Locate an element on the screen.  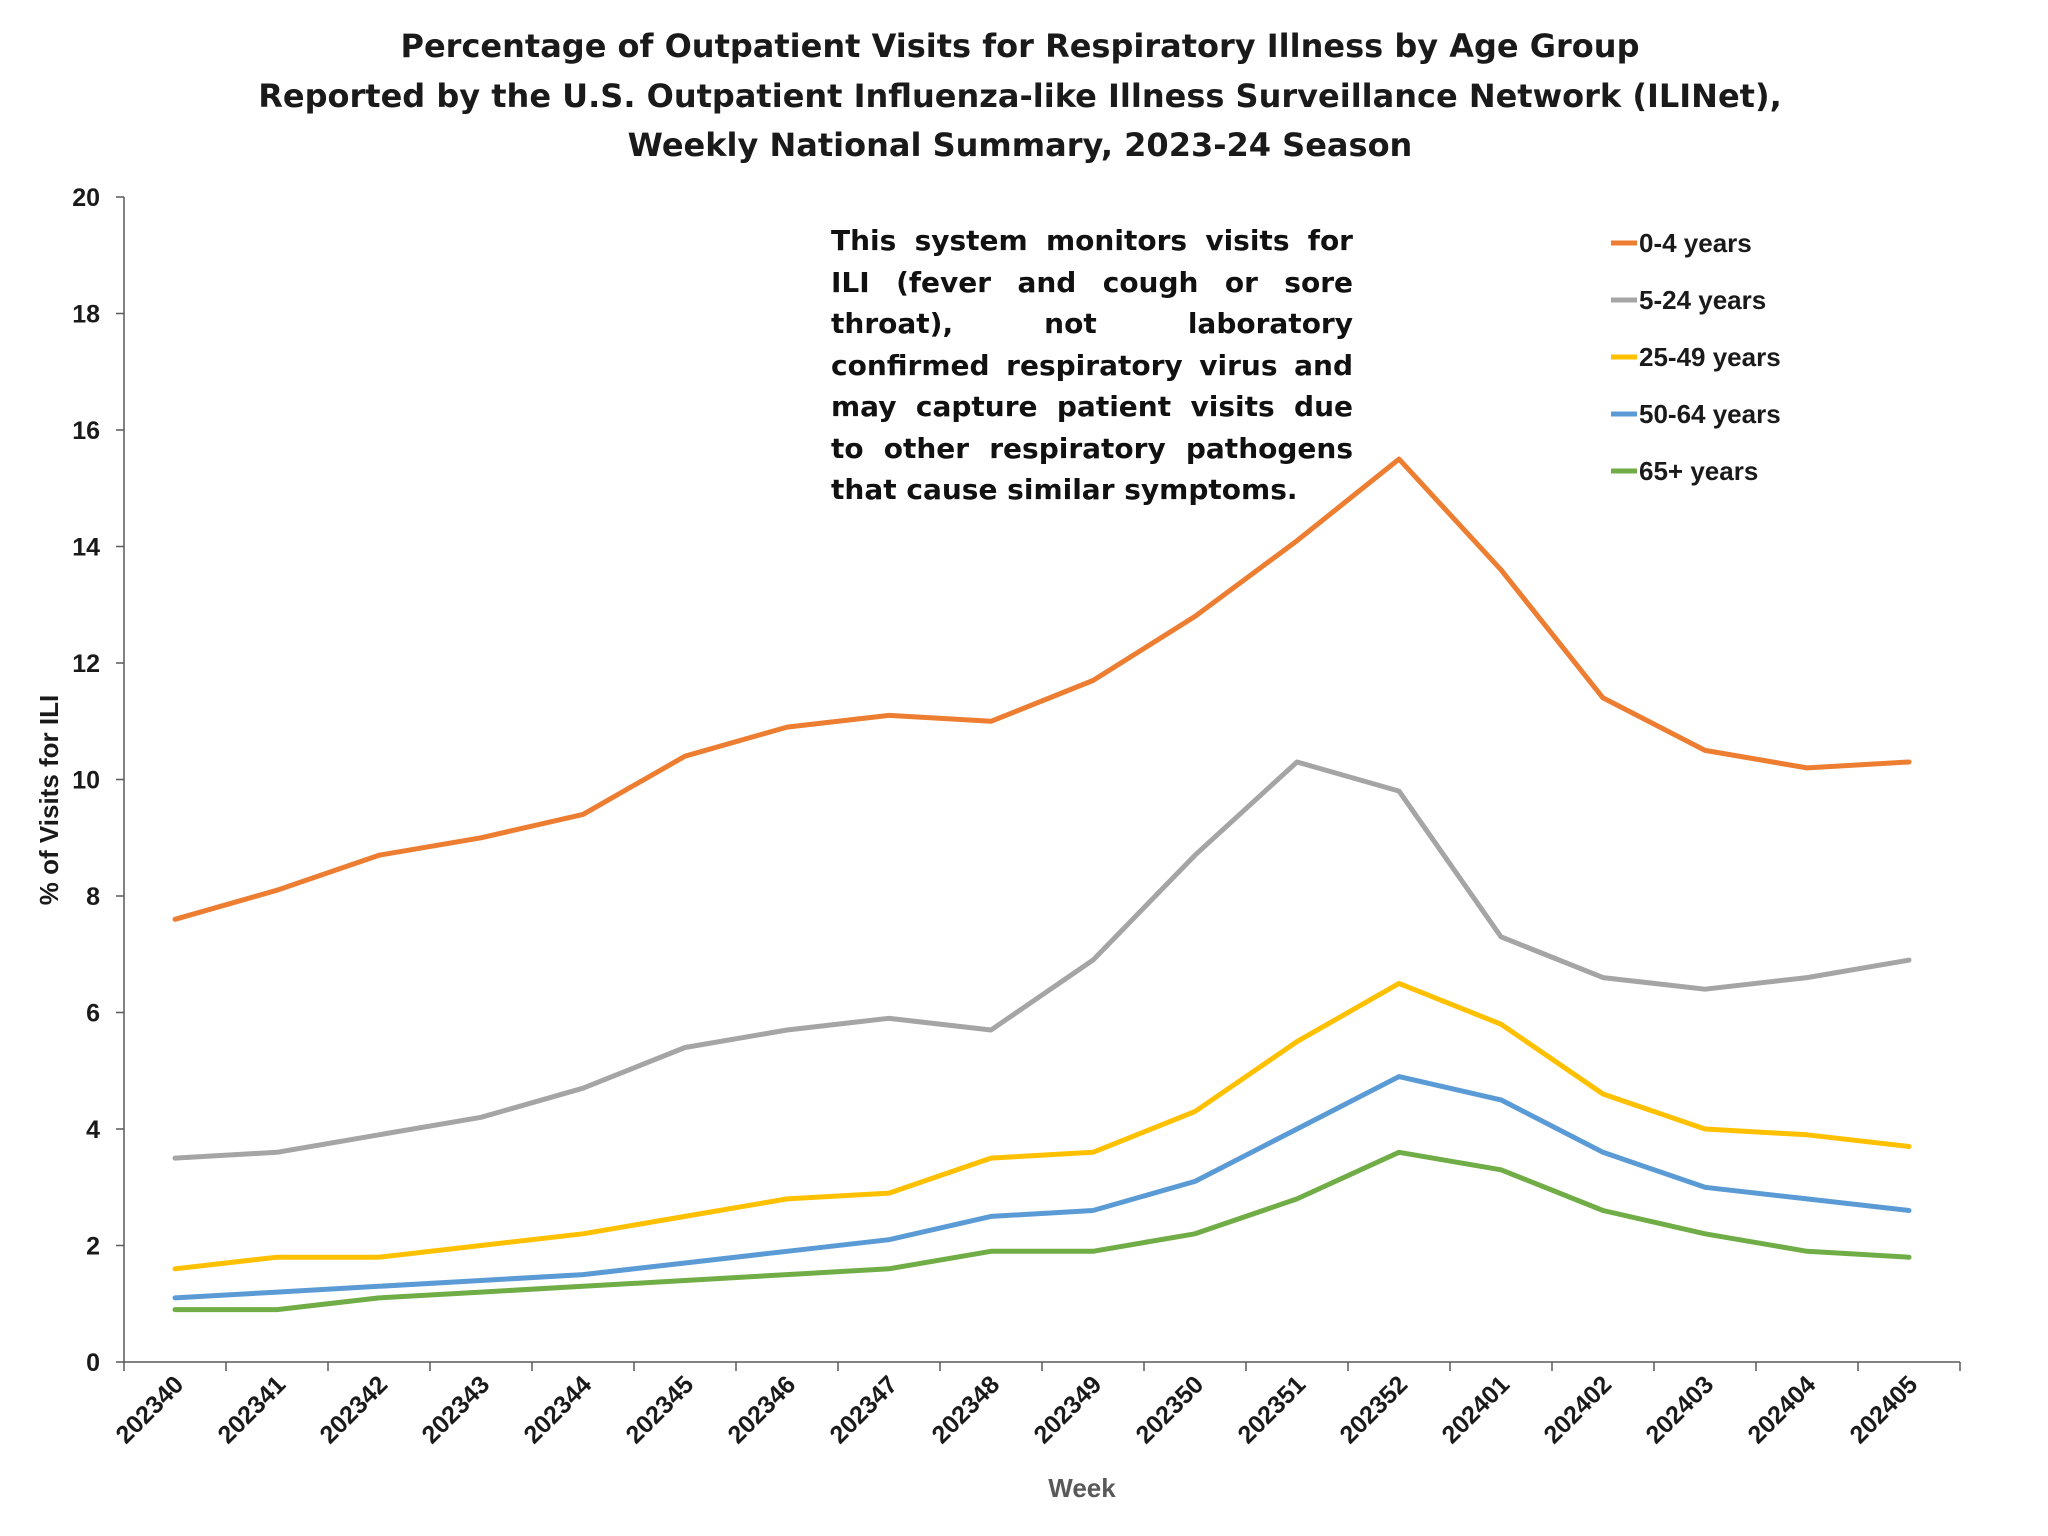
x-tick-label: 202352 is located at coordinates (1373, 1409).